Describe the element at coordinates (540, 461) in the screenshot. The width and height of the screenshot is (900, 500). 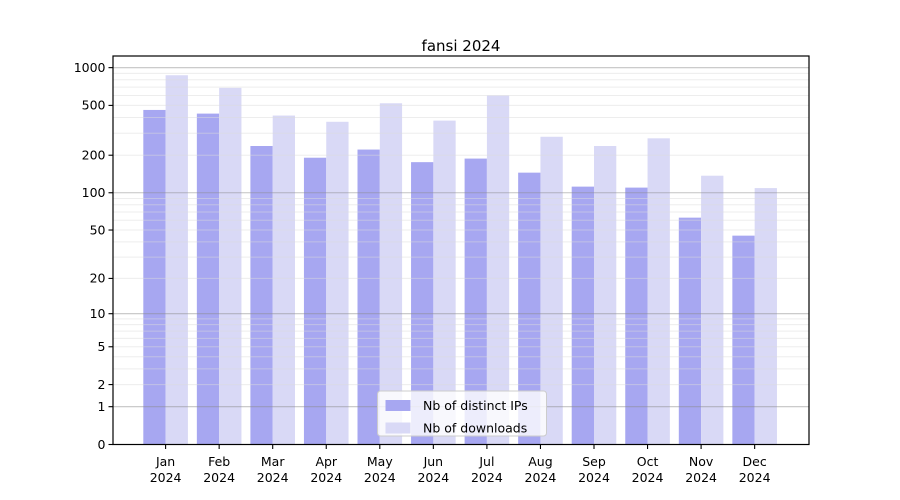
I see `x-tick-label-month: Aug` at that location.